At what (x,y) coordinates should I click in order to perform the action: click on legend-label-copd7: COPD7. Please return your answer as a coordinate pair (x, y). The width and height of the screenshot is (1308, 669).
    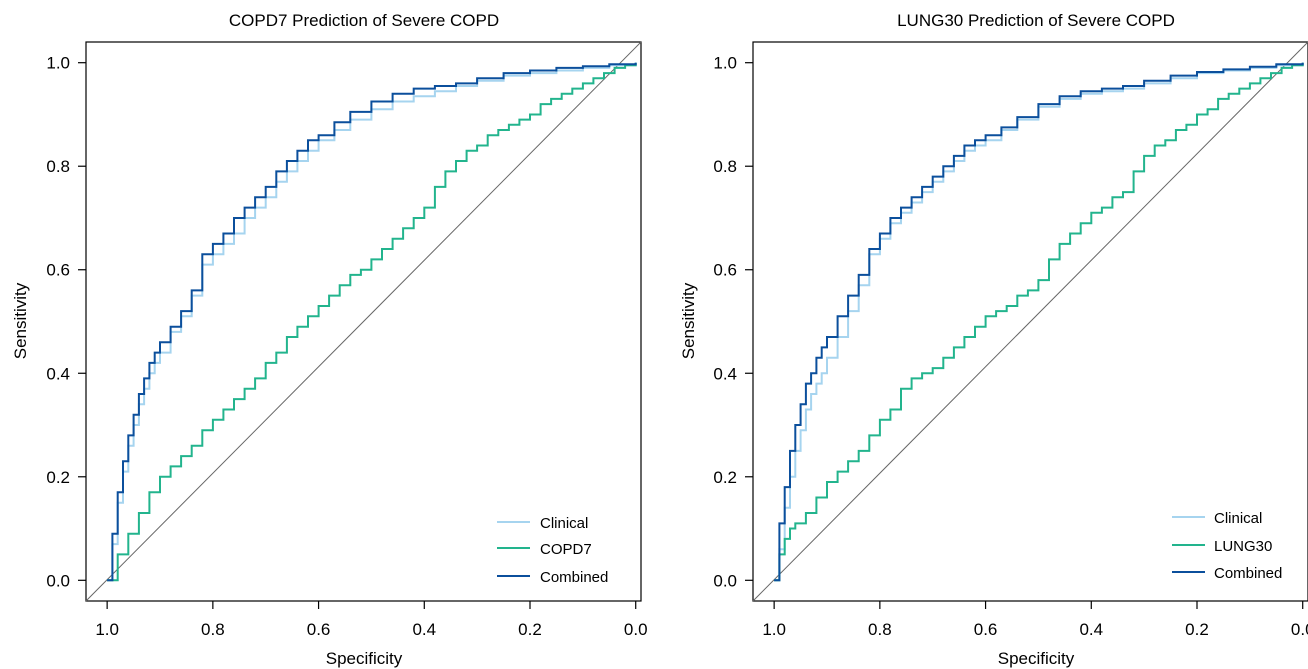
    Looking at the image, I should click on (566, 549).